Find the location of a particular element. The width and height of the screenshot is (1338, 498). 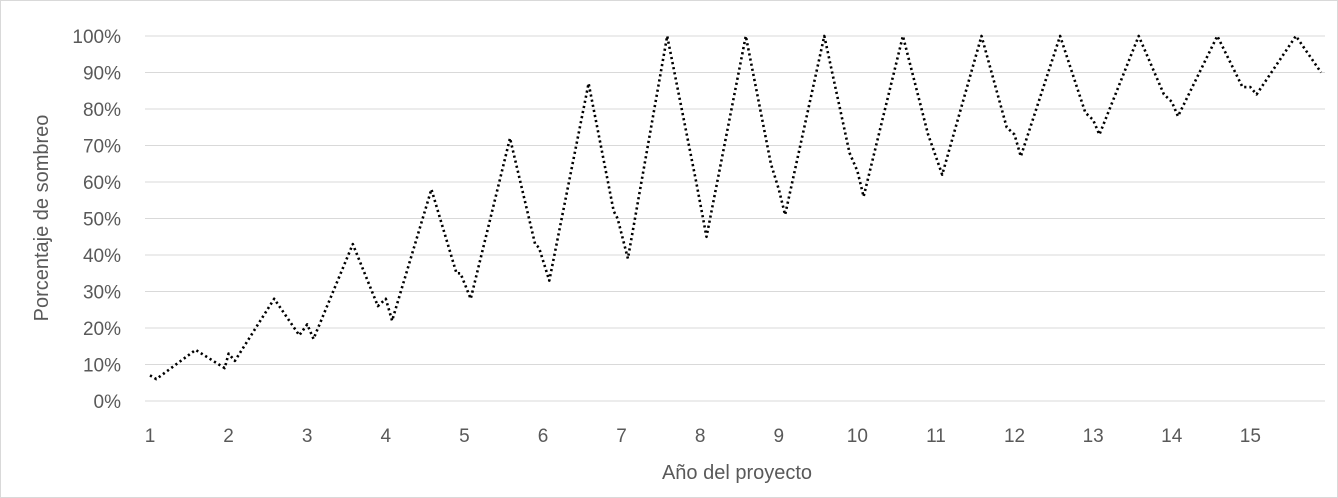

x-tick-label: 8 is located at coordinates (700, 436).